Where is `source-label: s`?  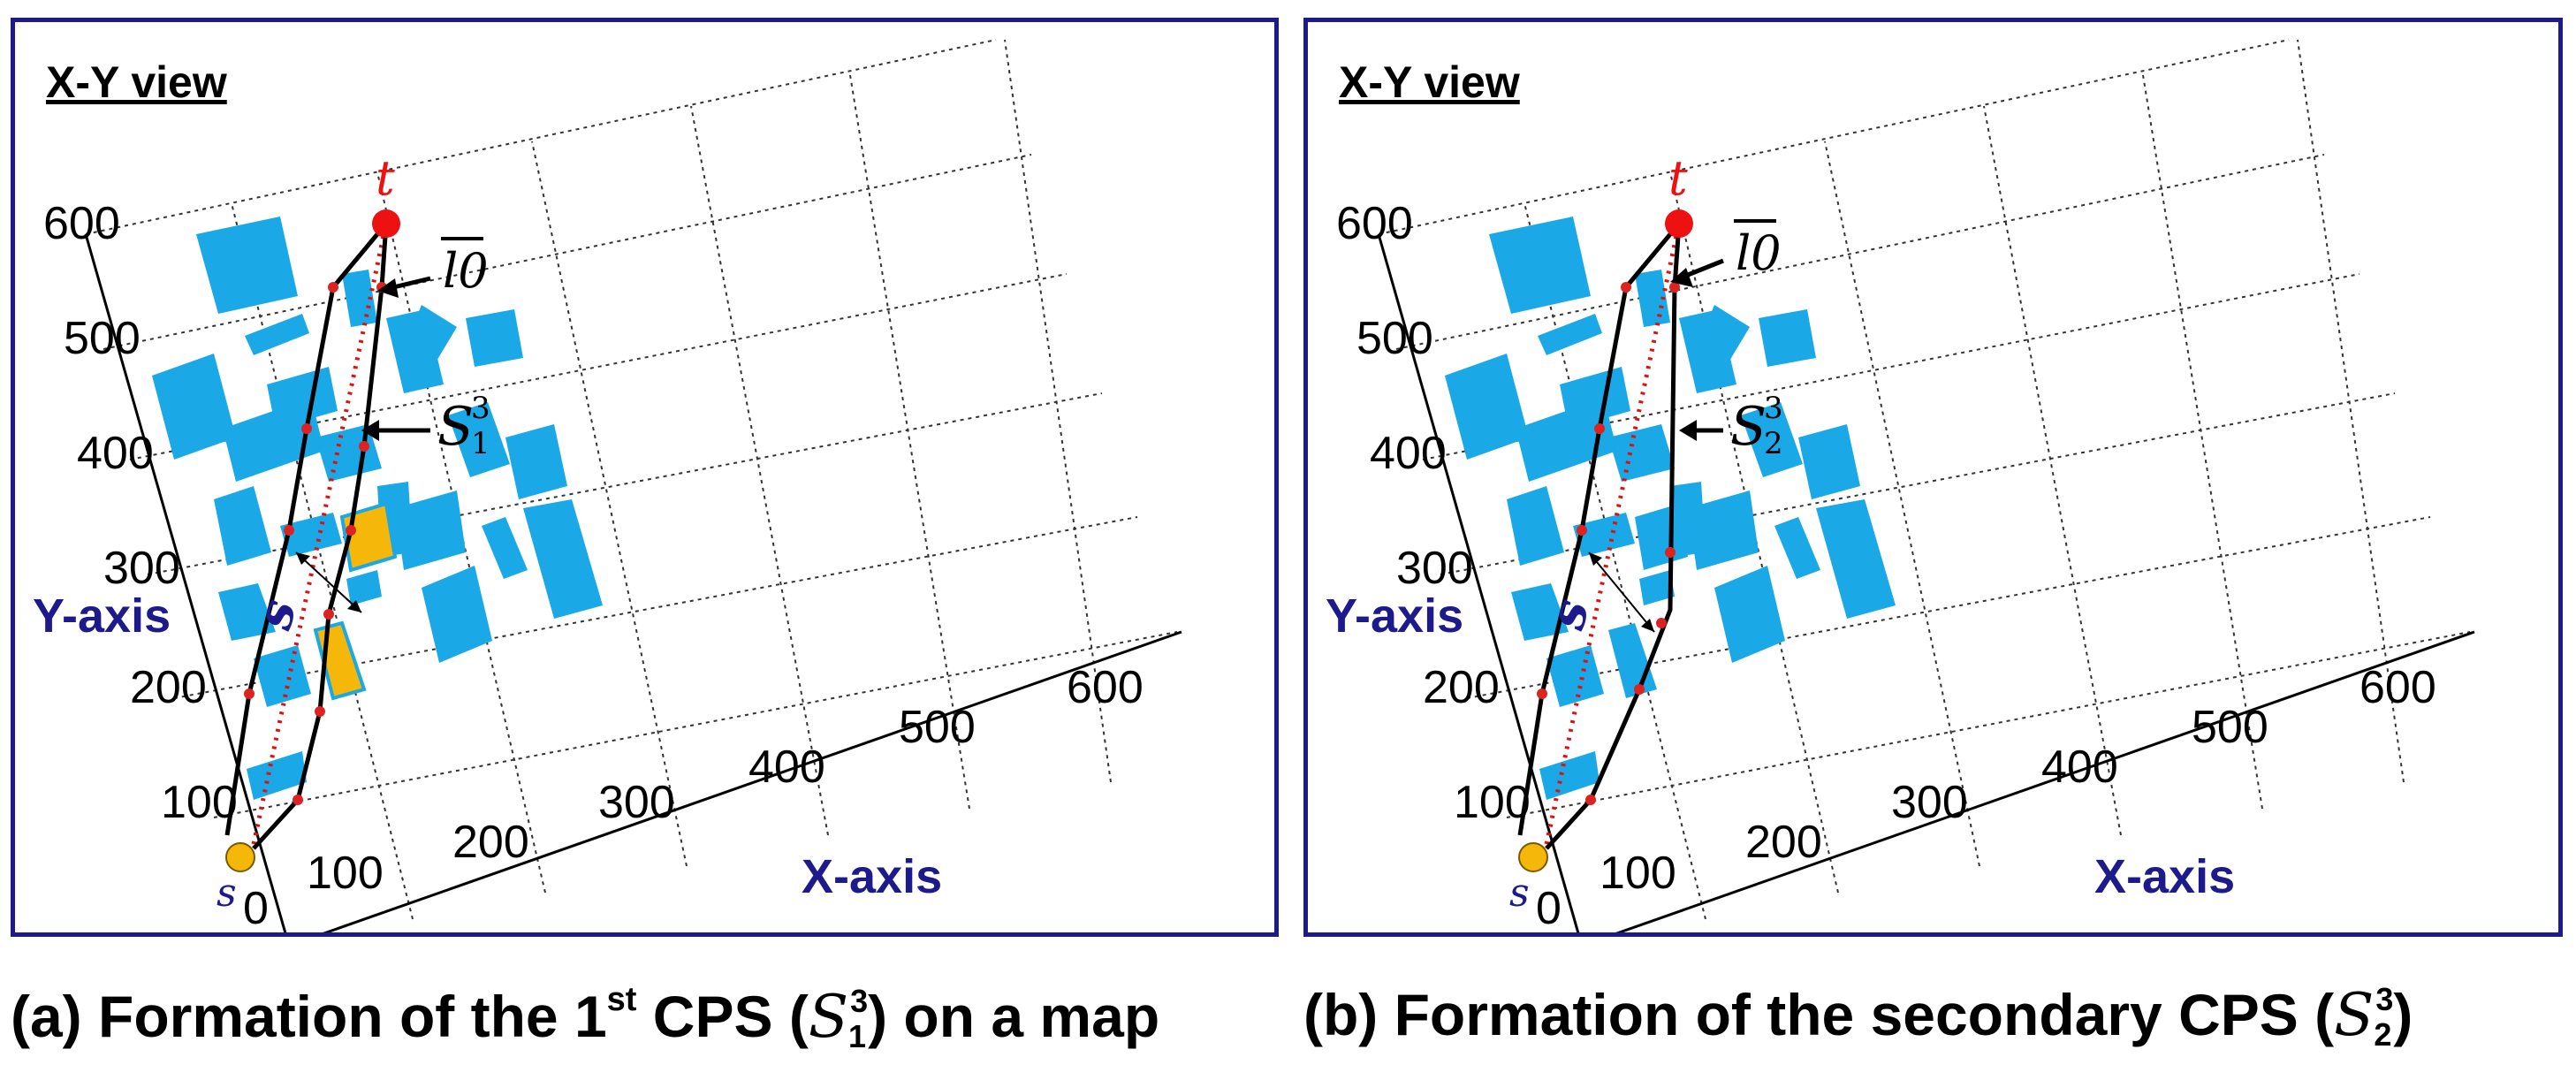 source-label: s is located at coordinates (1519, 894).